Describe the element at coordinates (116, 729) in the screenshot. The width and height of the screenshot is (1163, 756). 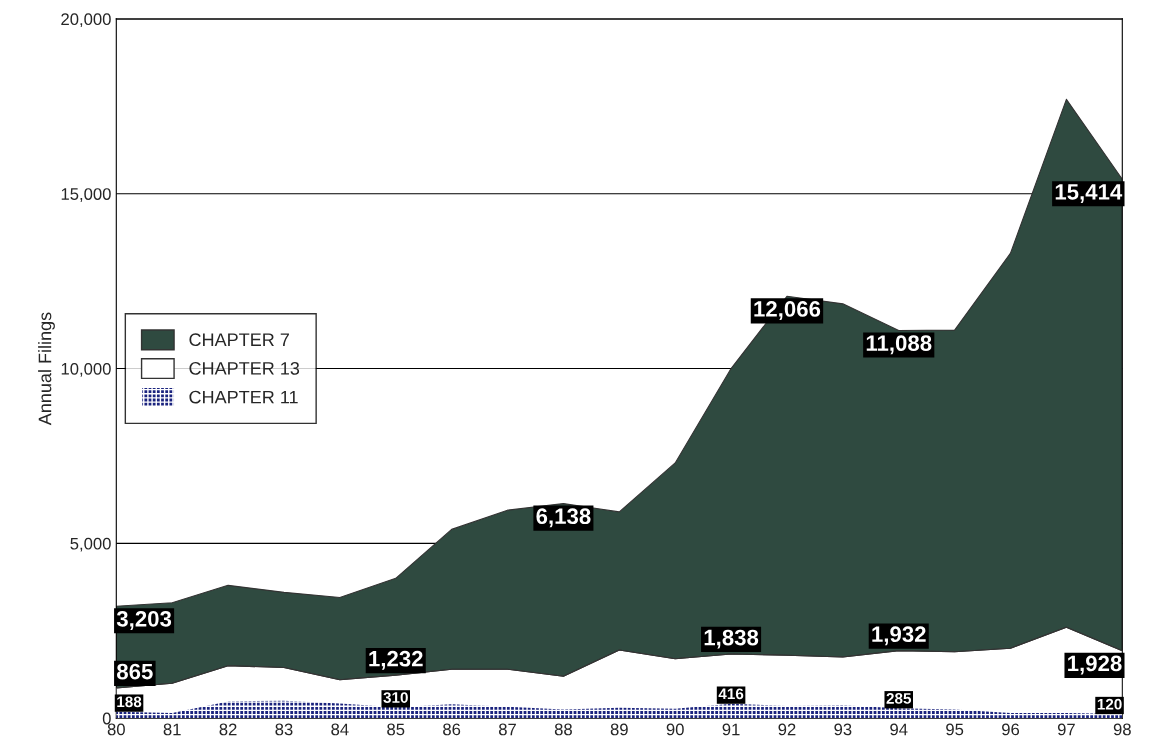
I see `x-tick-label: 80` at that location.